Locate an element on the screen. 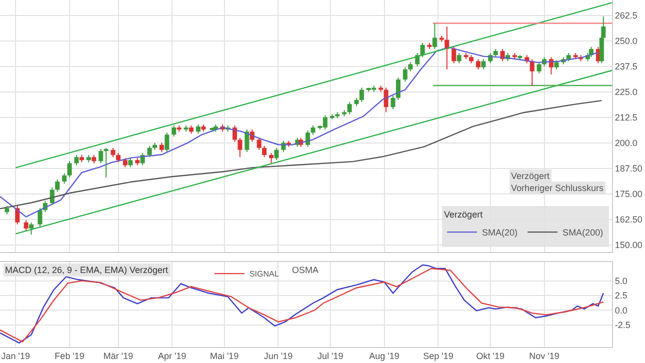  x-tick-label: Mai '19 is located at coordinates (224, 355).